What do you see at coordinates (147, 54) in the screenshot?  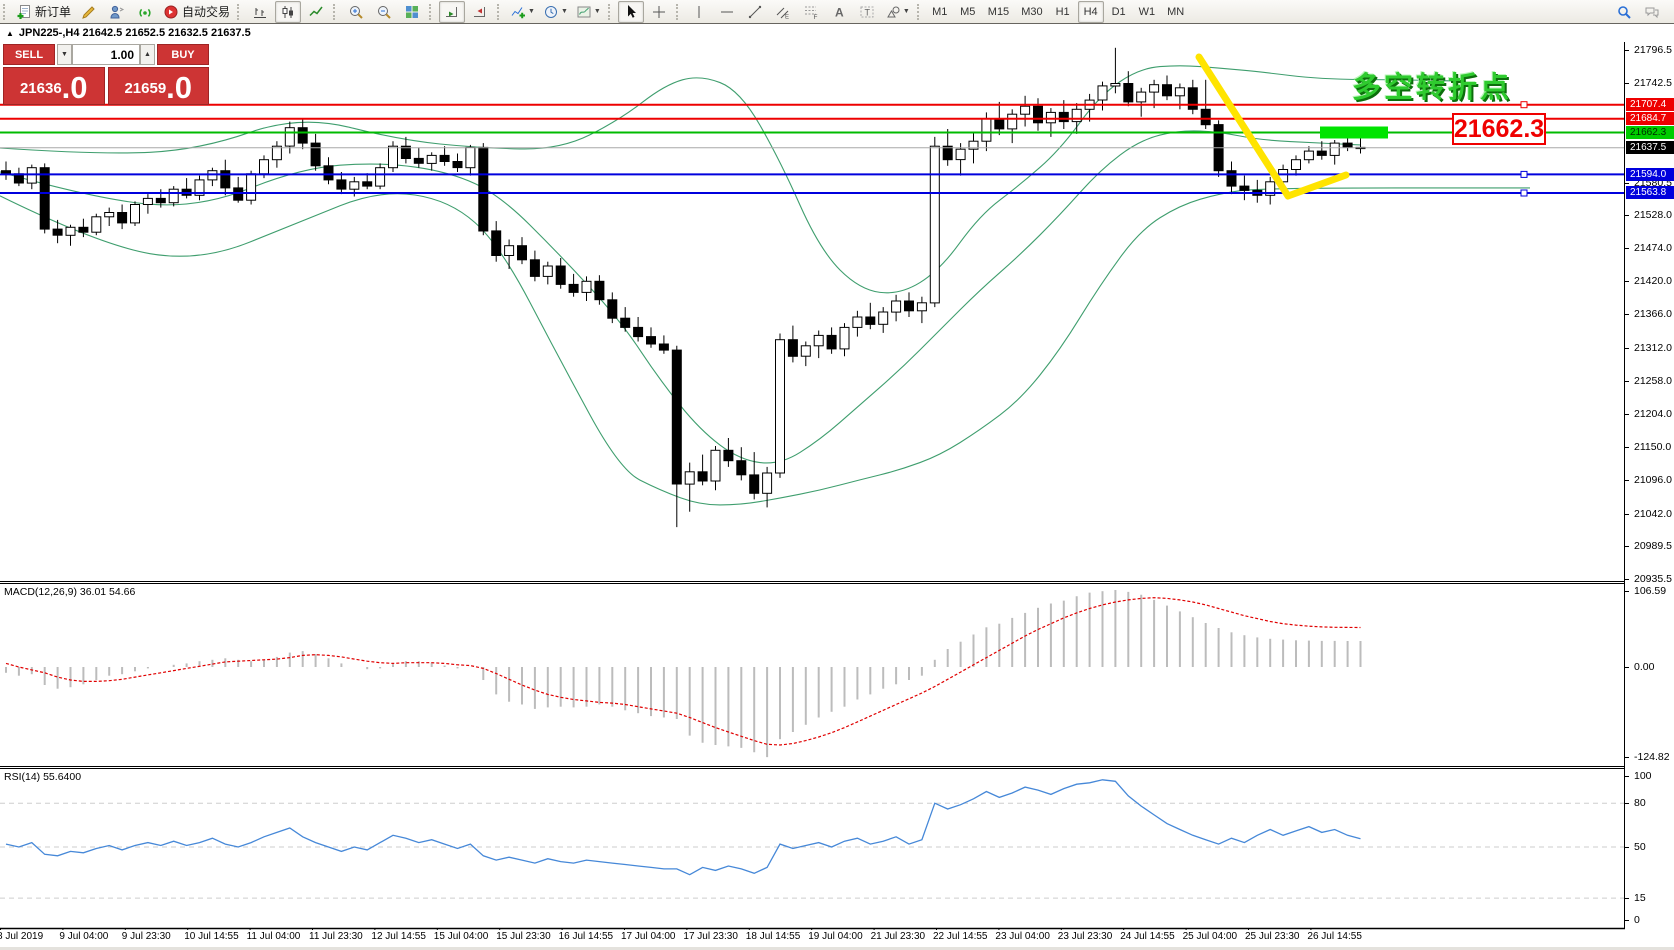 I see `volume-up-button: ▲` at bounding box center [147, 54].